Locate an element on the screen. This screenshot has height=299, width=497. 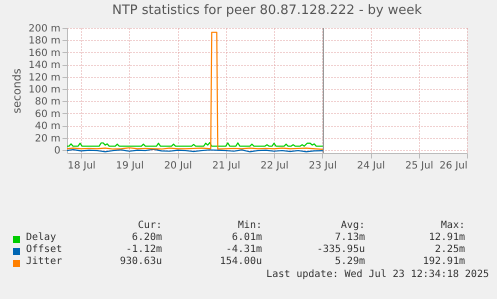
y-axis-title: seconds is located at coordinates (17, 91).